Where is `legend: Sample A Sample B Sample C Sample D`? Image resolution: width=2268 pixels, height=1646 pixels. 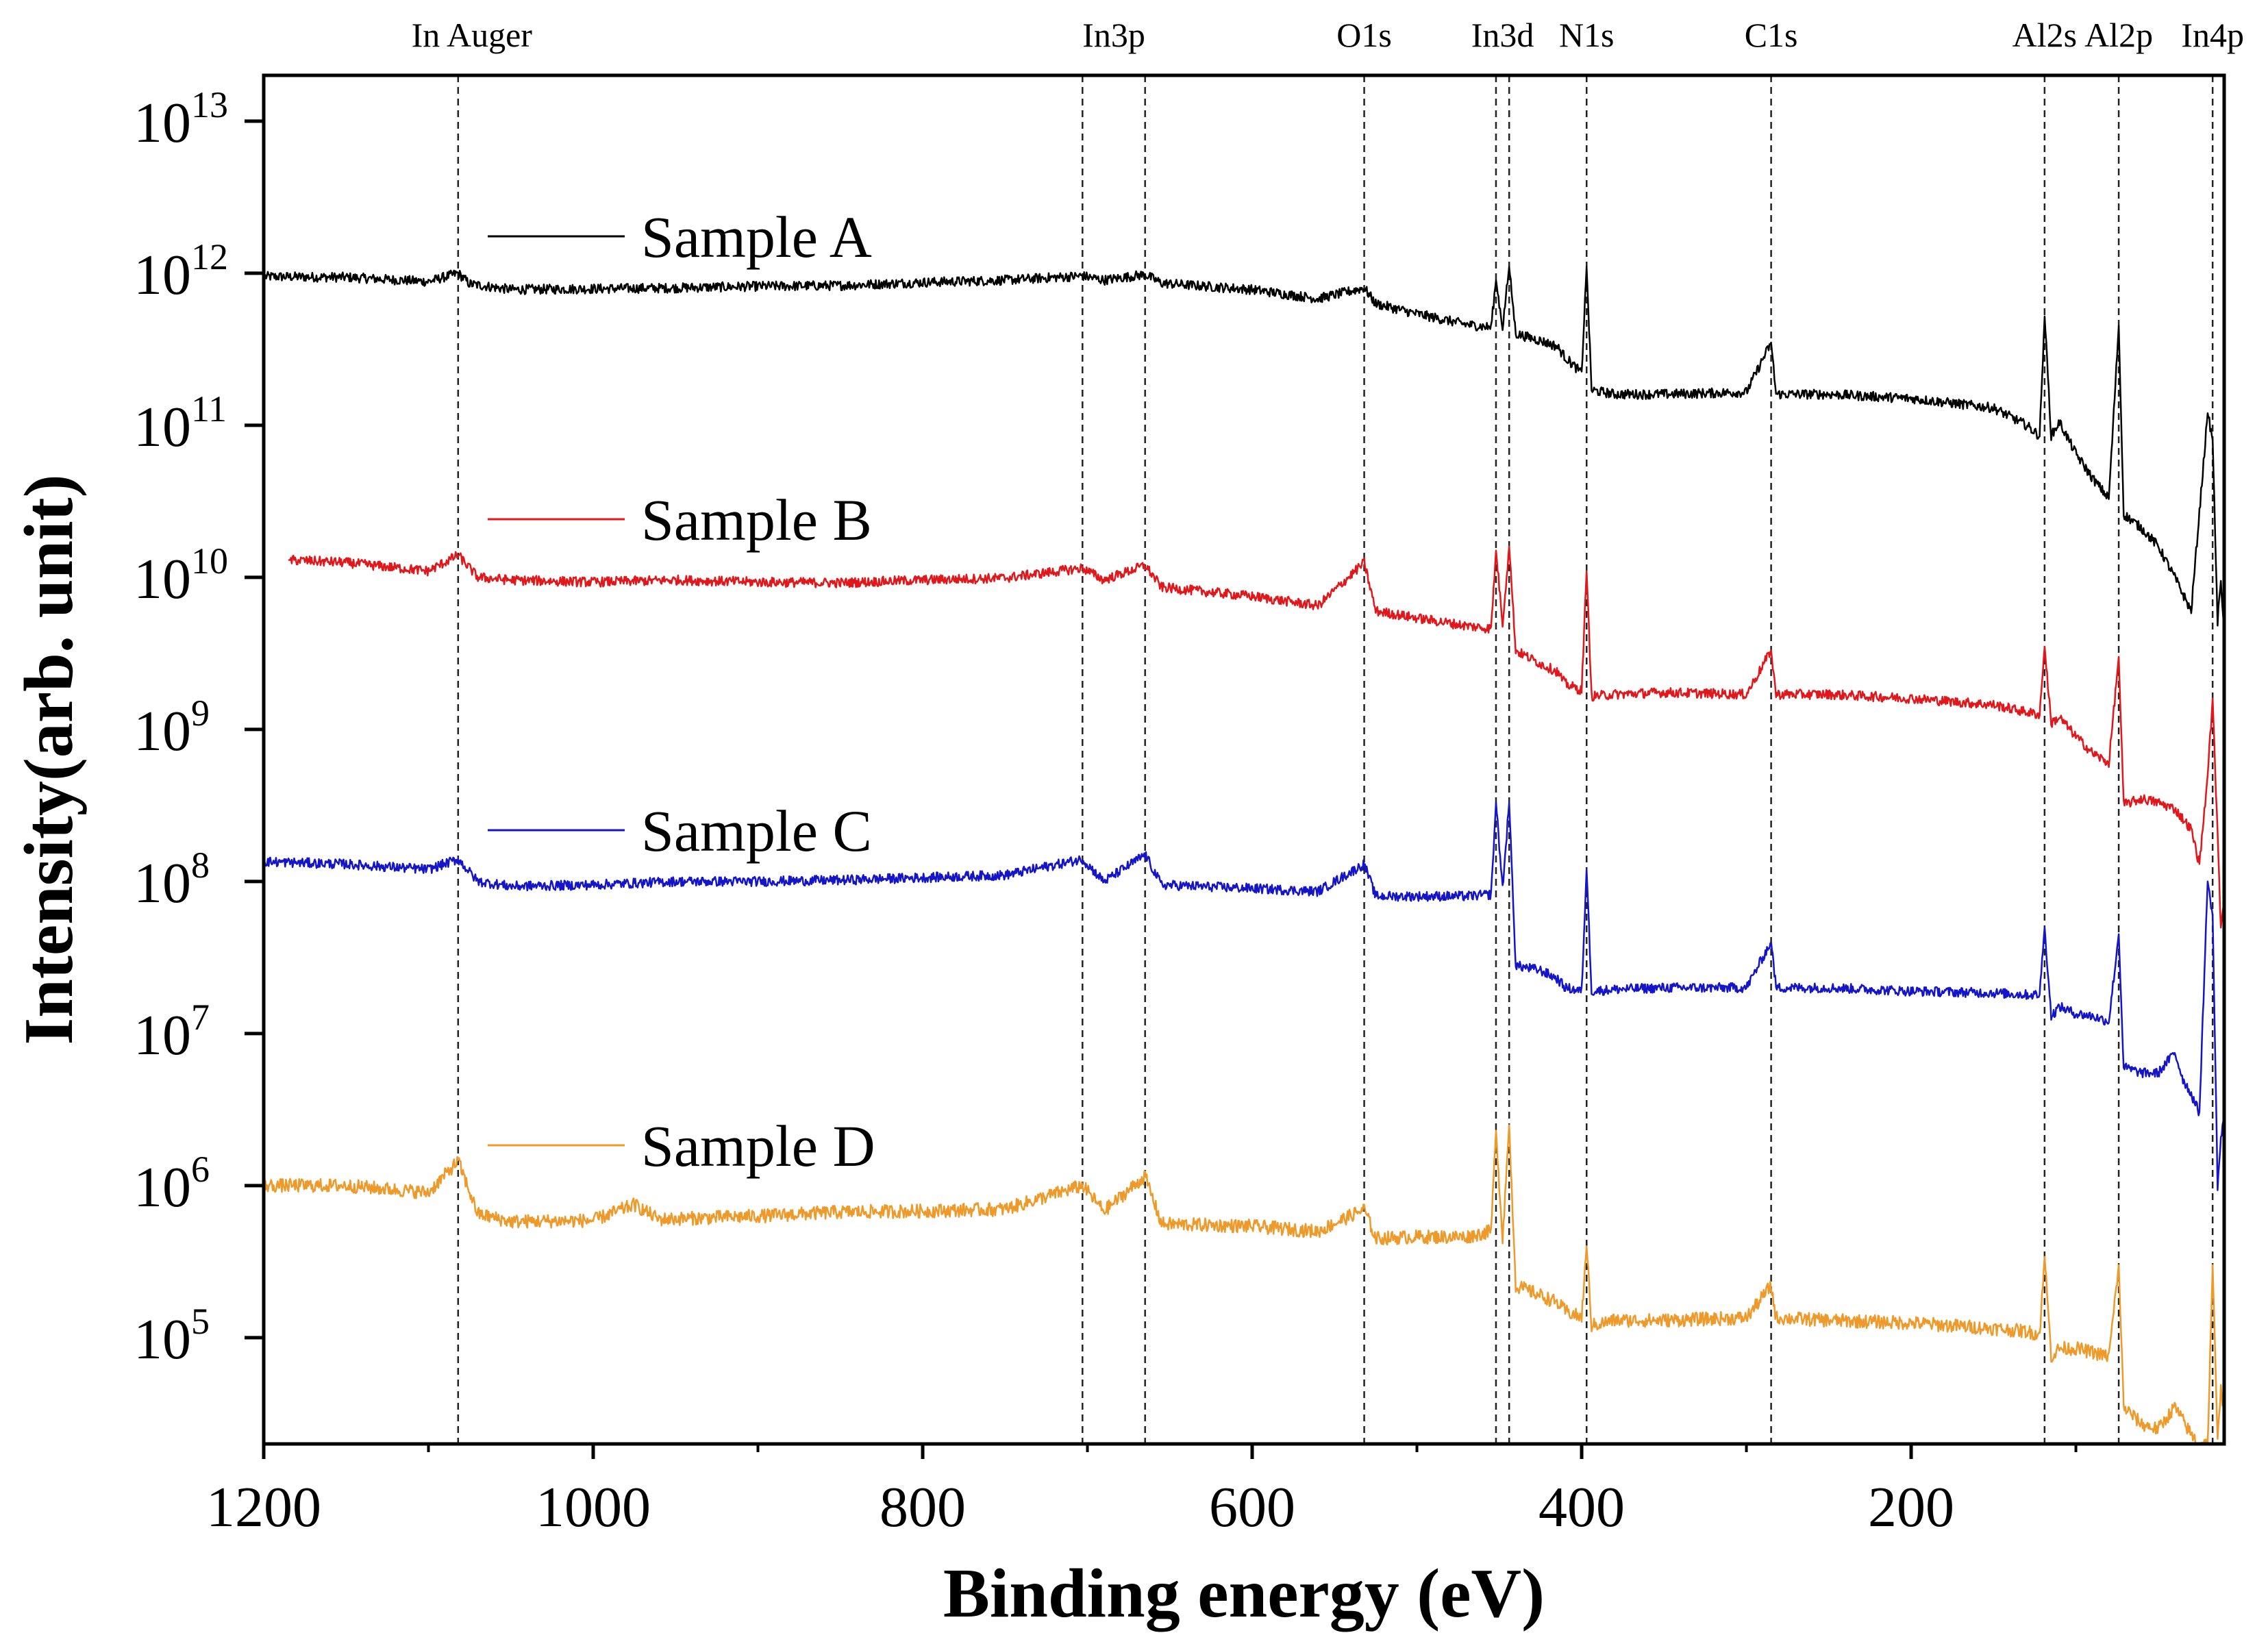
legend: Sample A Sample B Sample C Sample D is located at coordinates (681, 691).